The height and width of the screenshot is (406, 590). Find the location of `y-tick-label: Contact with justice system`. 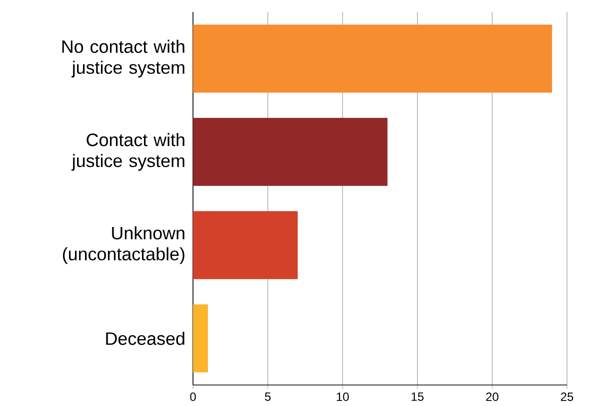

y-tick-label: Contact with justice system is located at coordinates (127, 152).